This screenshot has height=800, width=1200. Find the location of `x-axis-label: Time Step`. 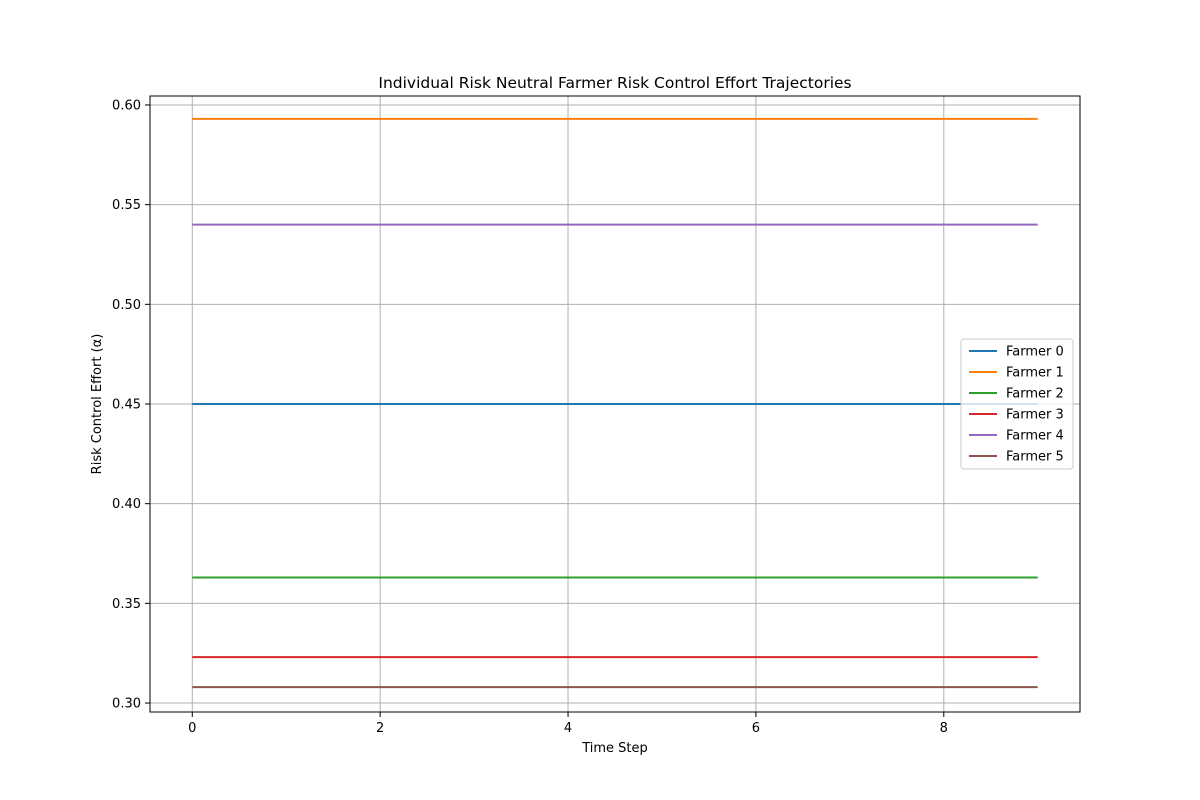

x-axis-label: Time Step is located at coordinates (614, 748).